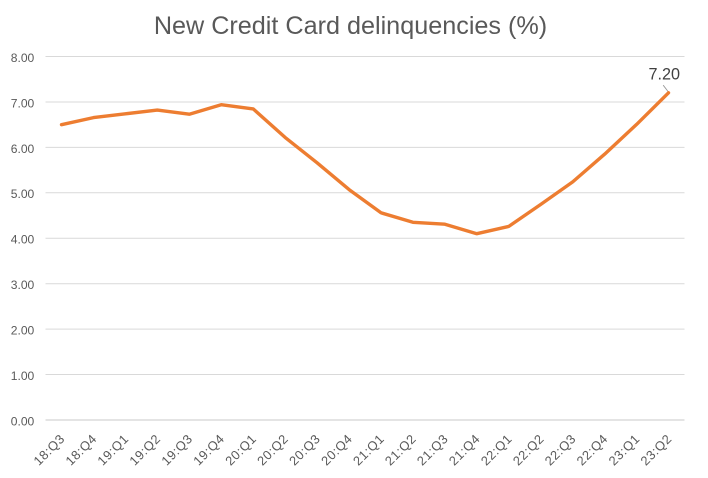 This screenshot has width=708, height=478. I want to click on svg-text: 6.00, so click(23, 149).